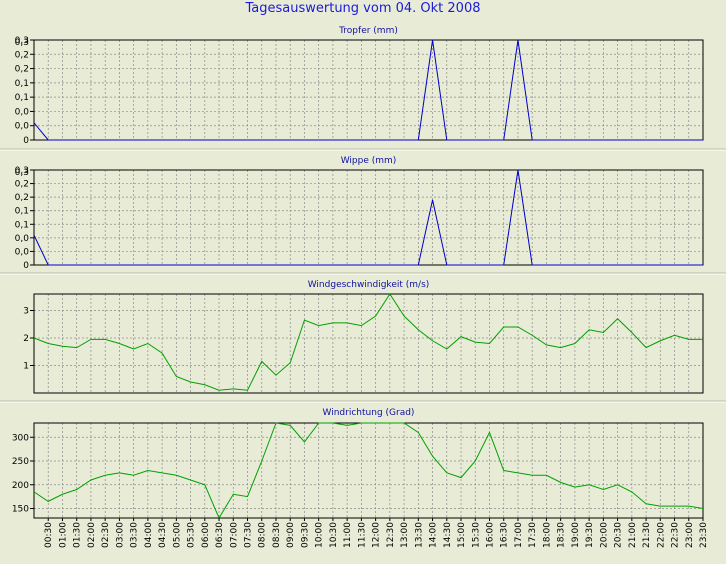 The image size is (726, 564). I want to click on x-tick-label: 01:00, so click(63, 535).